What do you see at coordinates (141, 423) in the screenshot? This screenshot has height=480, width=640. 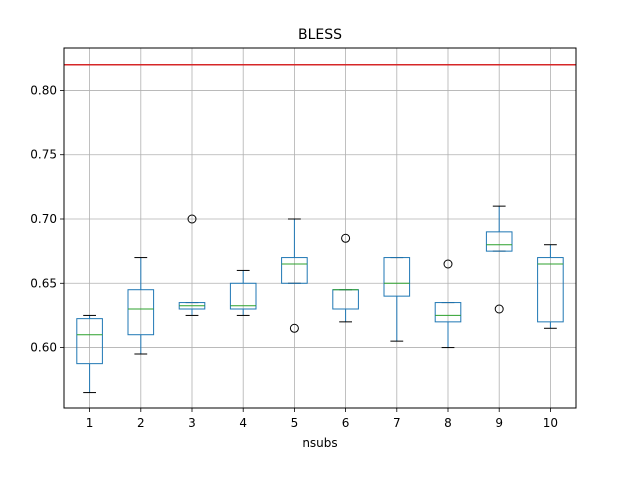 I see `x-tick-label: 2` at bounding box center [141, 423].